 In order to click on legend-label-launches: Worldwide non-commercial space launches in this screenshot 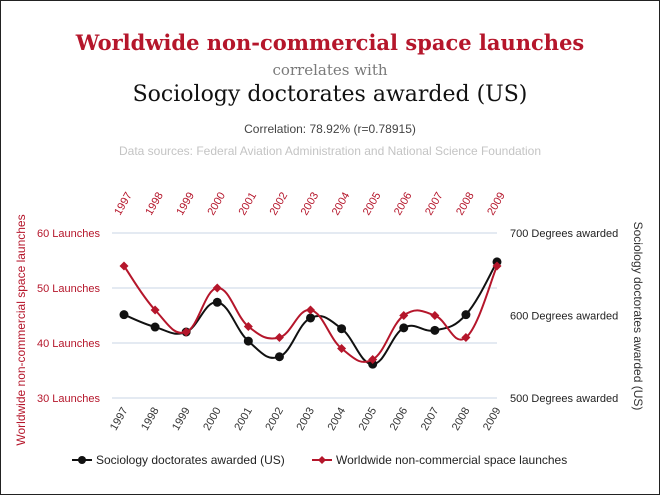, I will do `click(451, 460)`.